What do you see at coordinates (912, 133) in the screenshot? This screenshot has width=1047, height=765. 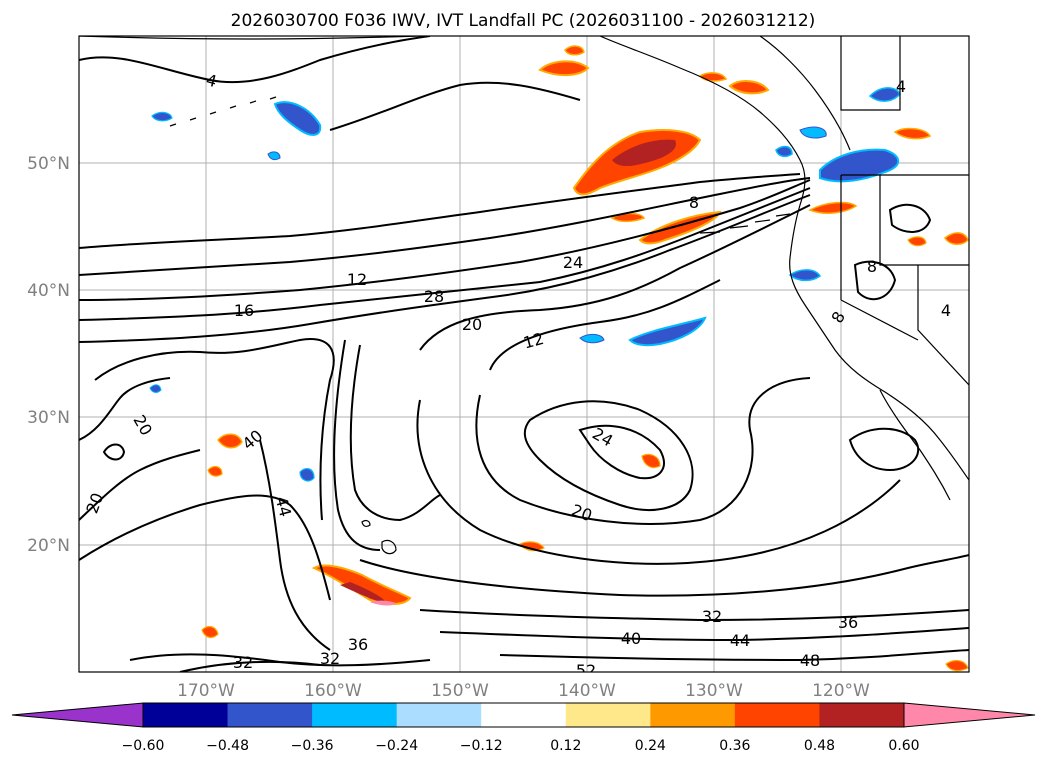 I see `anomaly-canada-red` at bounding box center [912, 133].